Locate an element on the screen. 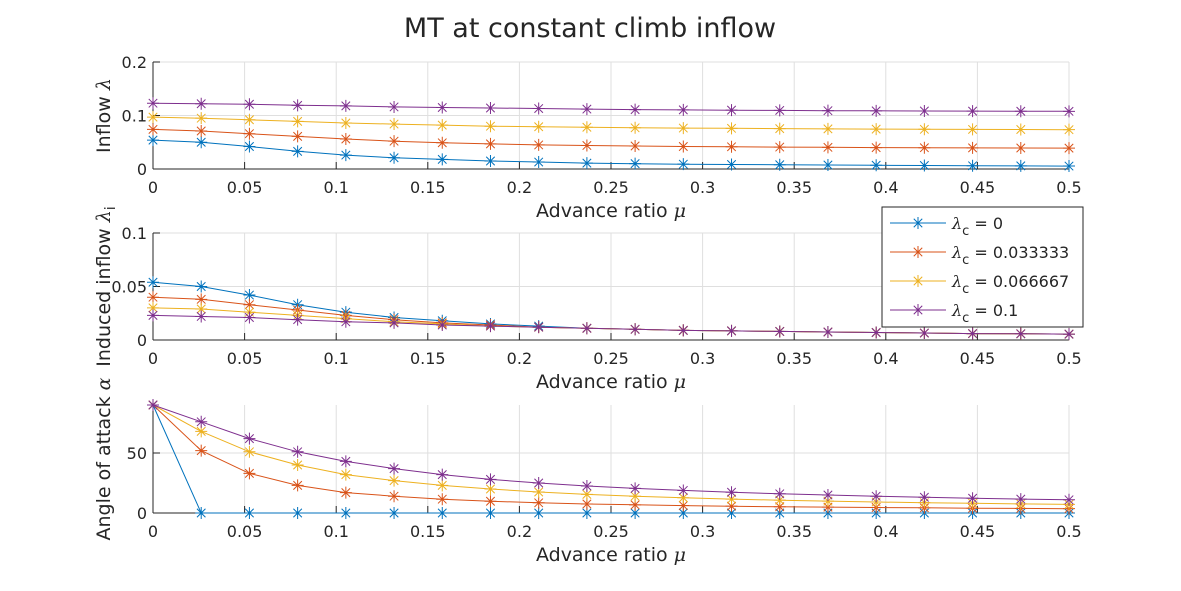 This screenshot has height=591, width=1181. legend-label: λc = 0.033333 is located at coordinates (1010, 255).